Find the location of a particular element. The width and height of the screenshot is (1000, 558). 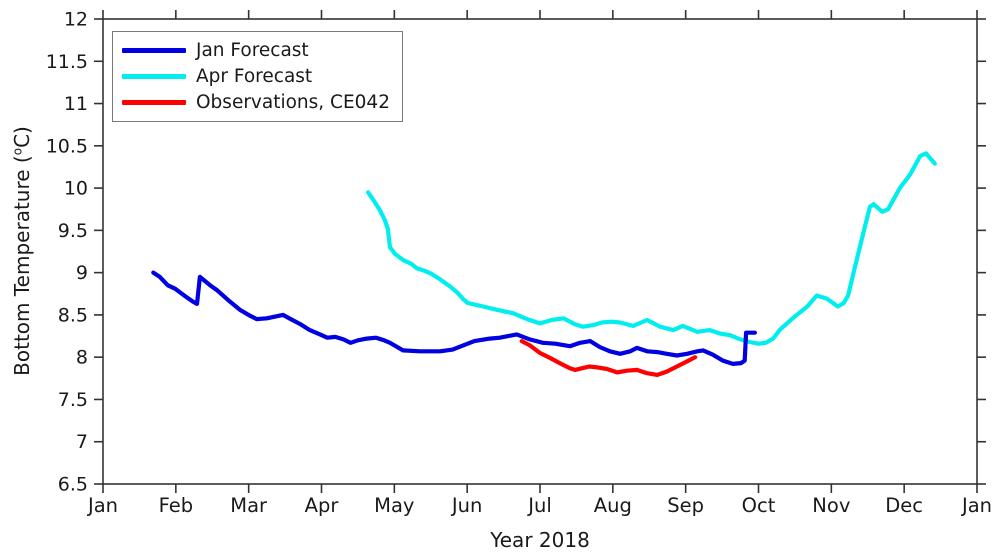

y-axis-label: Bottom Temperature (oC) is located at coordinates (22, 251).